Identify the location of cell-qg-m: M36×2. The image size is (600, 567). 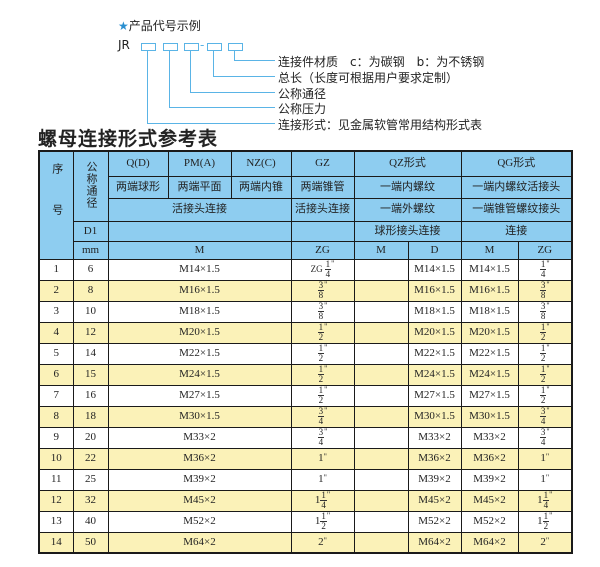
(489, 458).